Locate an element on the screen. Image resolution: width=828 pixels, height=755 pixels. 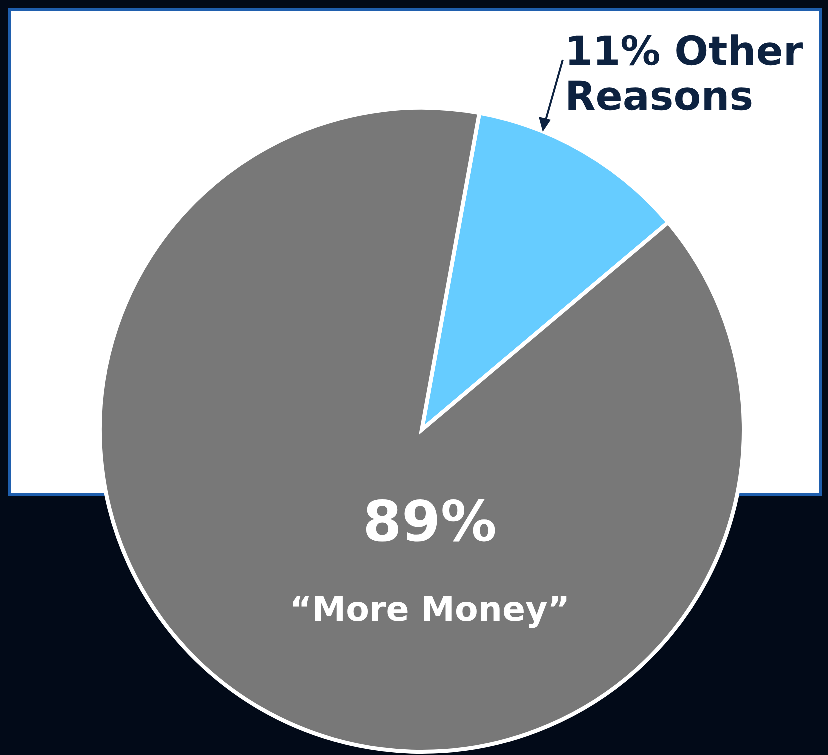
slice-label: “More Money” is located at coordinates (430, 610).